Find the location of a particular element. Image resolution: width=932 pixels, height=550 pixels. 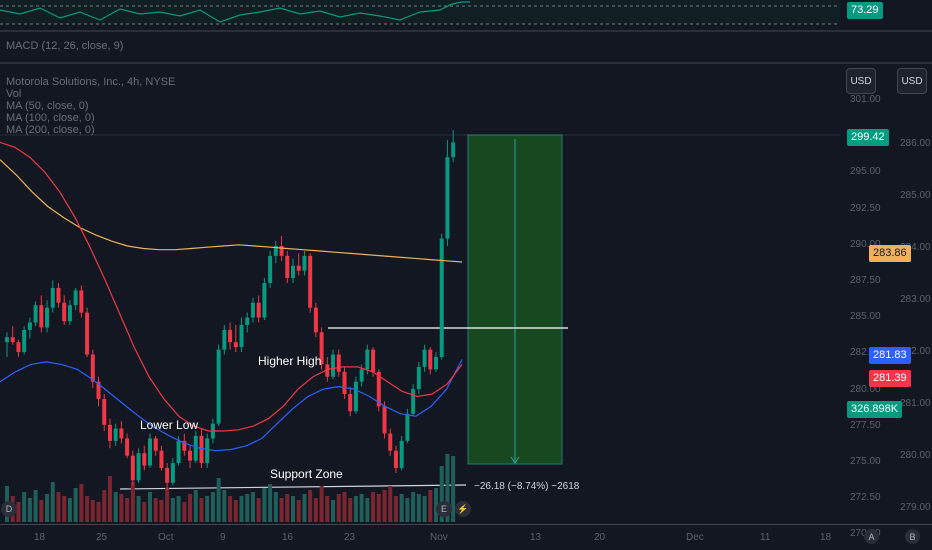

ma100-line is located at coordinates (231, 405).